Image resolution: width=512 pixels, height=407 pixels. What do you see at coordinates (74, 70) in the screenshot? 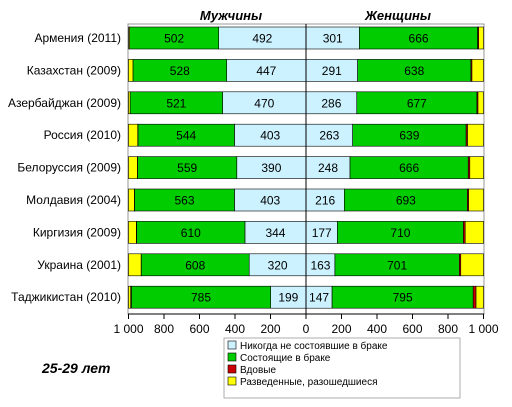
I see `category-label: Казахстан (2009)` at bounding box center [74, 70].